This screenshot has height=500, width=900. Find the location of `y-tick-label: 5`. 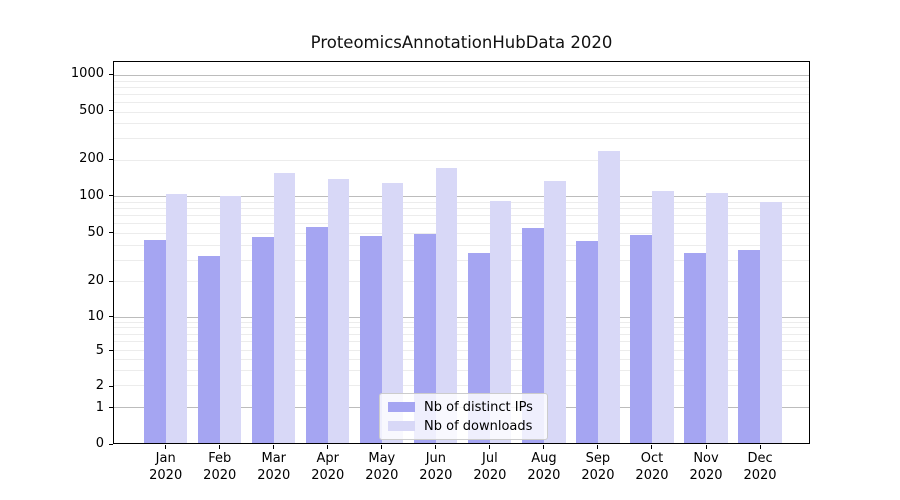

y-tick-label: 5 is located at coordinates (99, 350).